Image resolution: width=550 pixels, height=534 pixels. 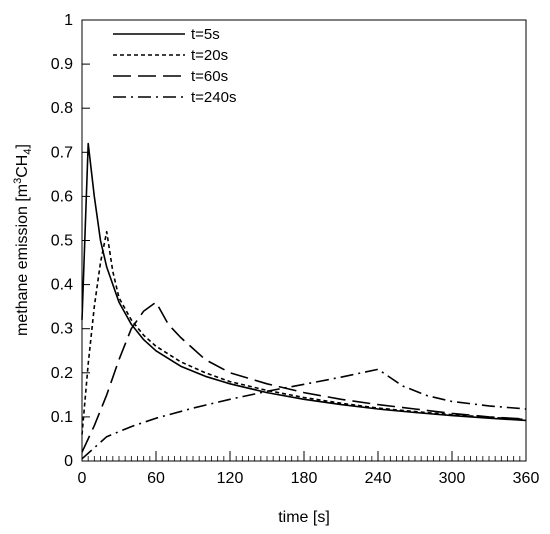 What do you see at coordinates (205, 34) in the screenshot?
I see `legend-label-1: t=5s` at bounding box center [205, 34].